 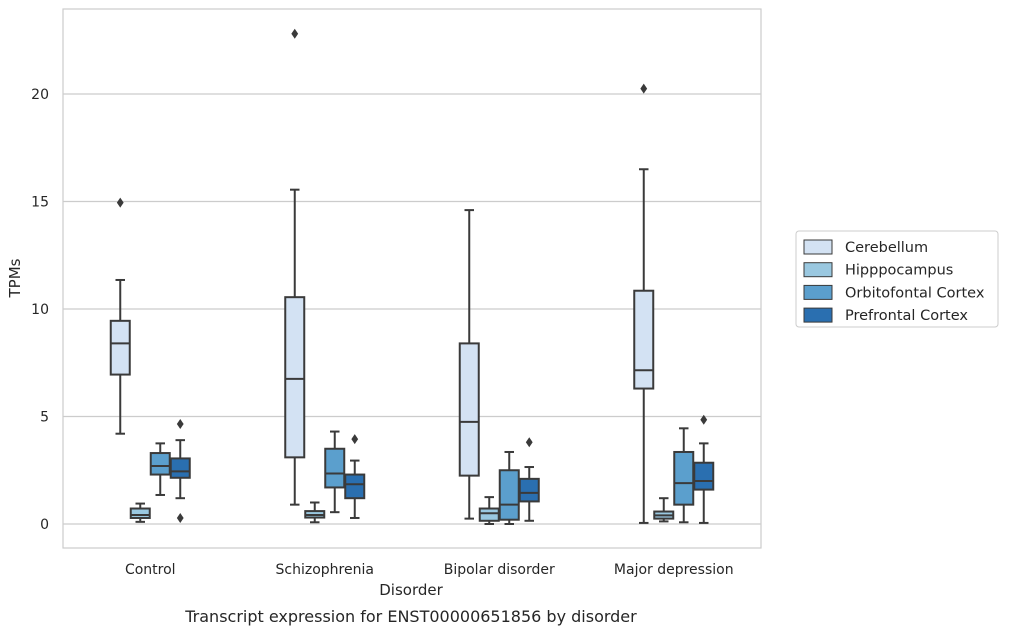 I want to click on y-tick-label: 5, so click(x=44, y=418).